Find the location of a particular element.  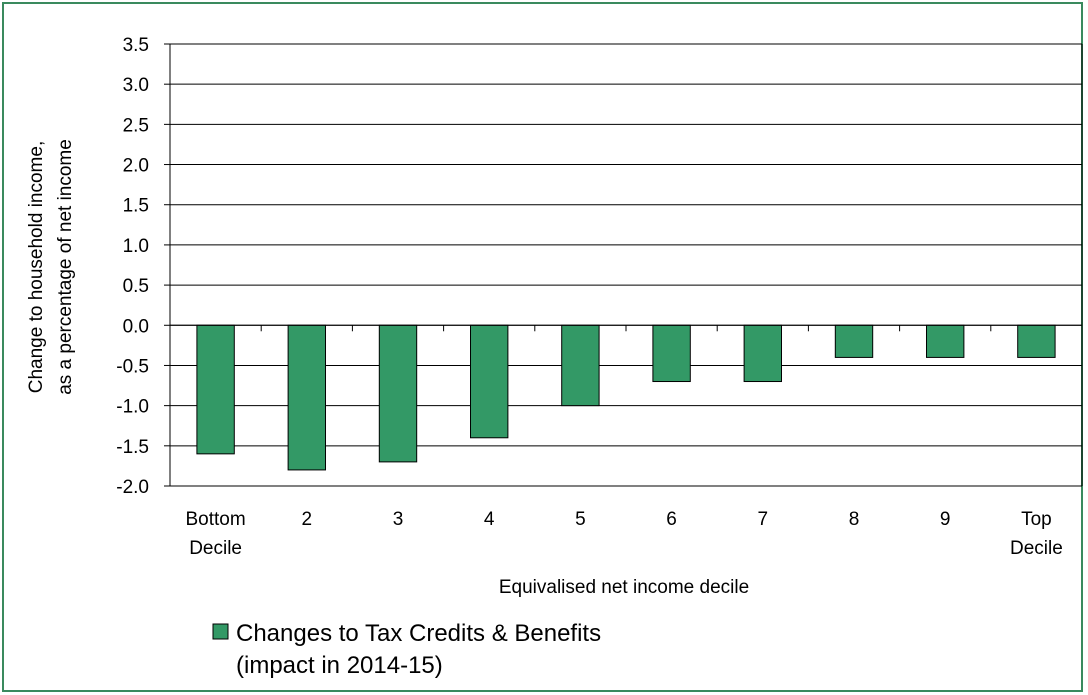

legend-label: Changes to Tax Credits & Benefits is located at coordinates (418, 633).